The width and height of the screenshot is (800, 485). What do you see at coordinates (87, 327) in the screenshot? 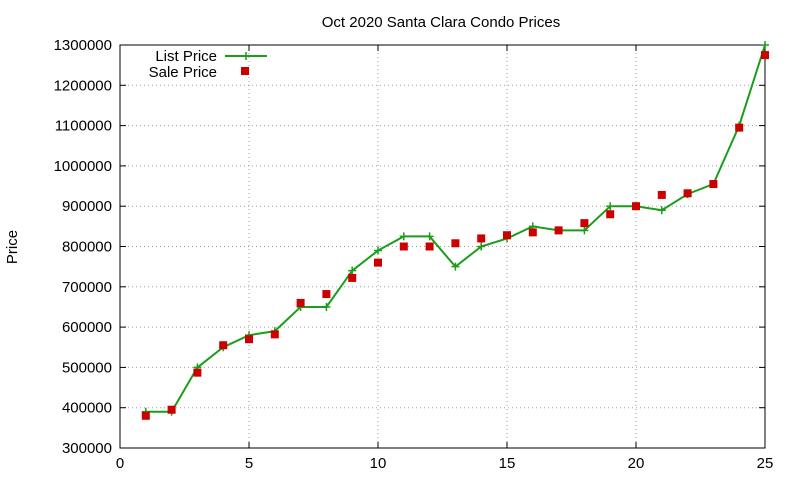
I see `y-tick-label: 600000` at bounding box center [87, 327].